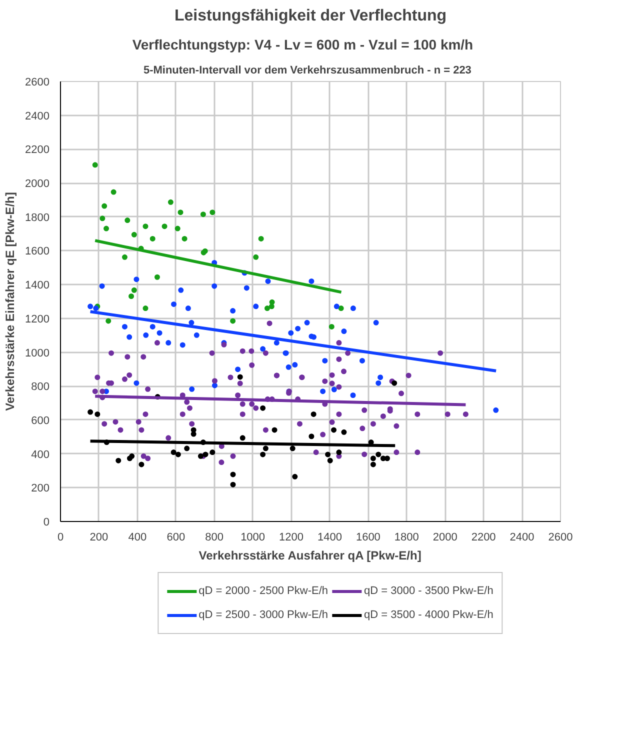  What do you see at coordinates (329, 538) in the screenshot?
I see `x-tick-label: 1400` at bounding box center [329, 538].